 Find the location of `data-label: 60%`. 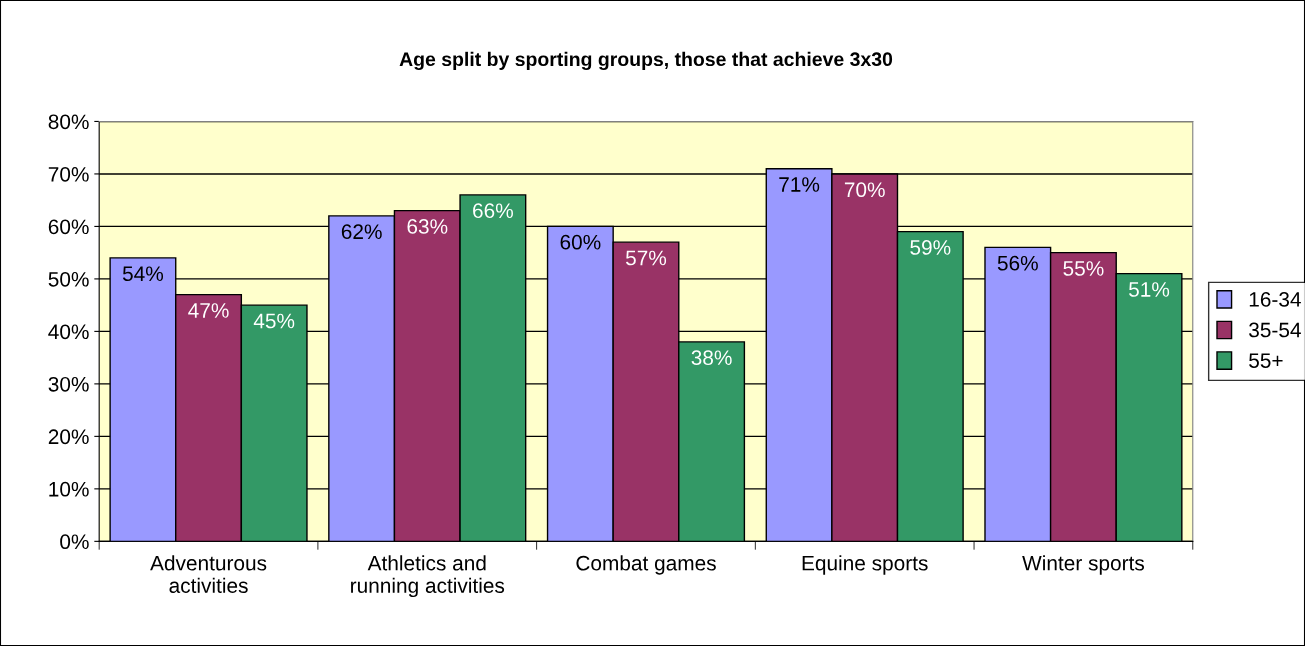

data-label: 60% is located at coordinates (580, 242).